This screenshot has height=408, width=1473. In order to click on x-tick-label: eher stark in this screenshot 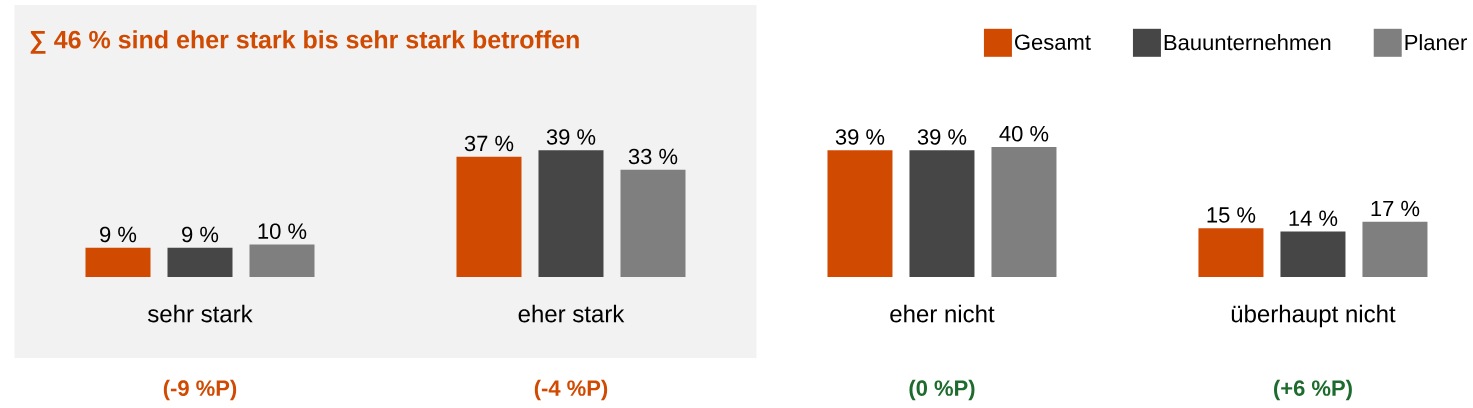, I will do `click(571, 313)`.